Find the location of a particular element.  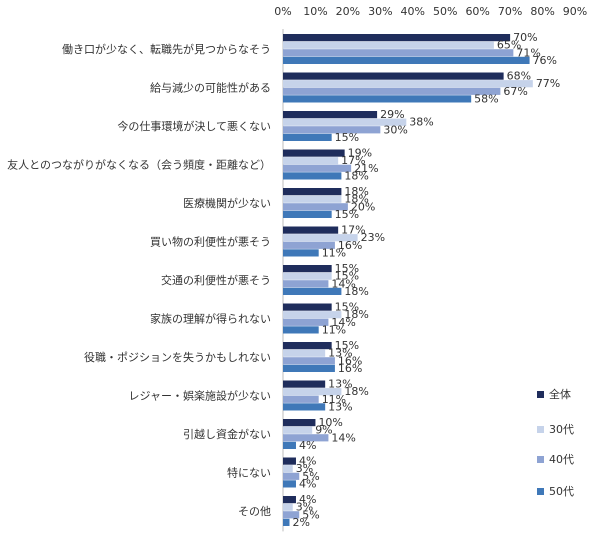

legend-label: 全体 is located at coordinates (560, 394).